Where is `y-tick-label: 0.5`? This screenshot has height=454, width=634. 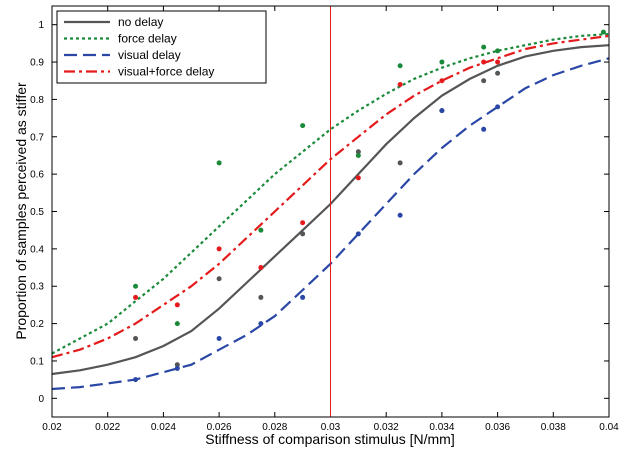
y-tick-label: 0.5 is located at coordinates (37, 212).